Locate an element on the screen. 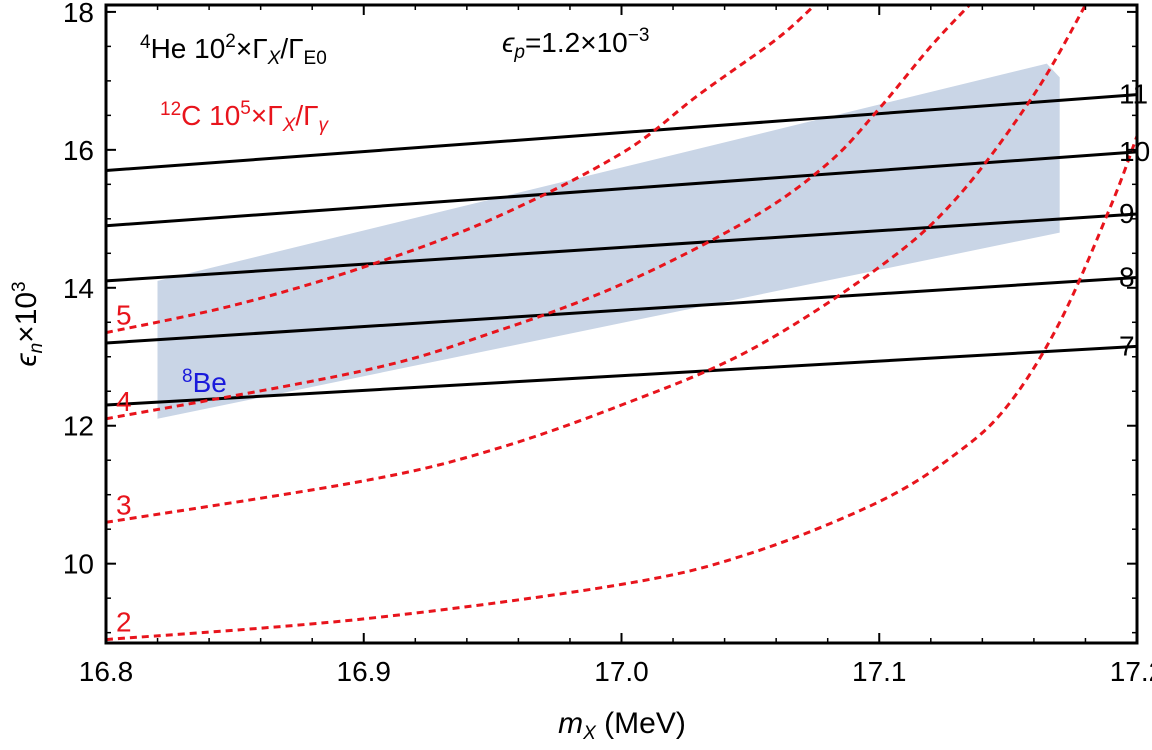  legend-c12: 12C 105×ΓX/Γγ is located at coordinates (245, 117).